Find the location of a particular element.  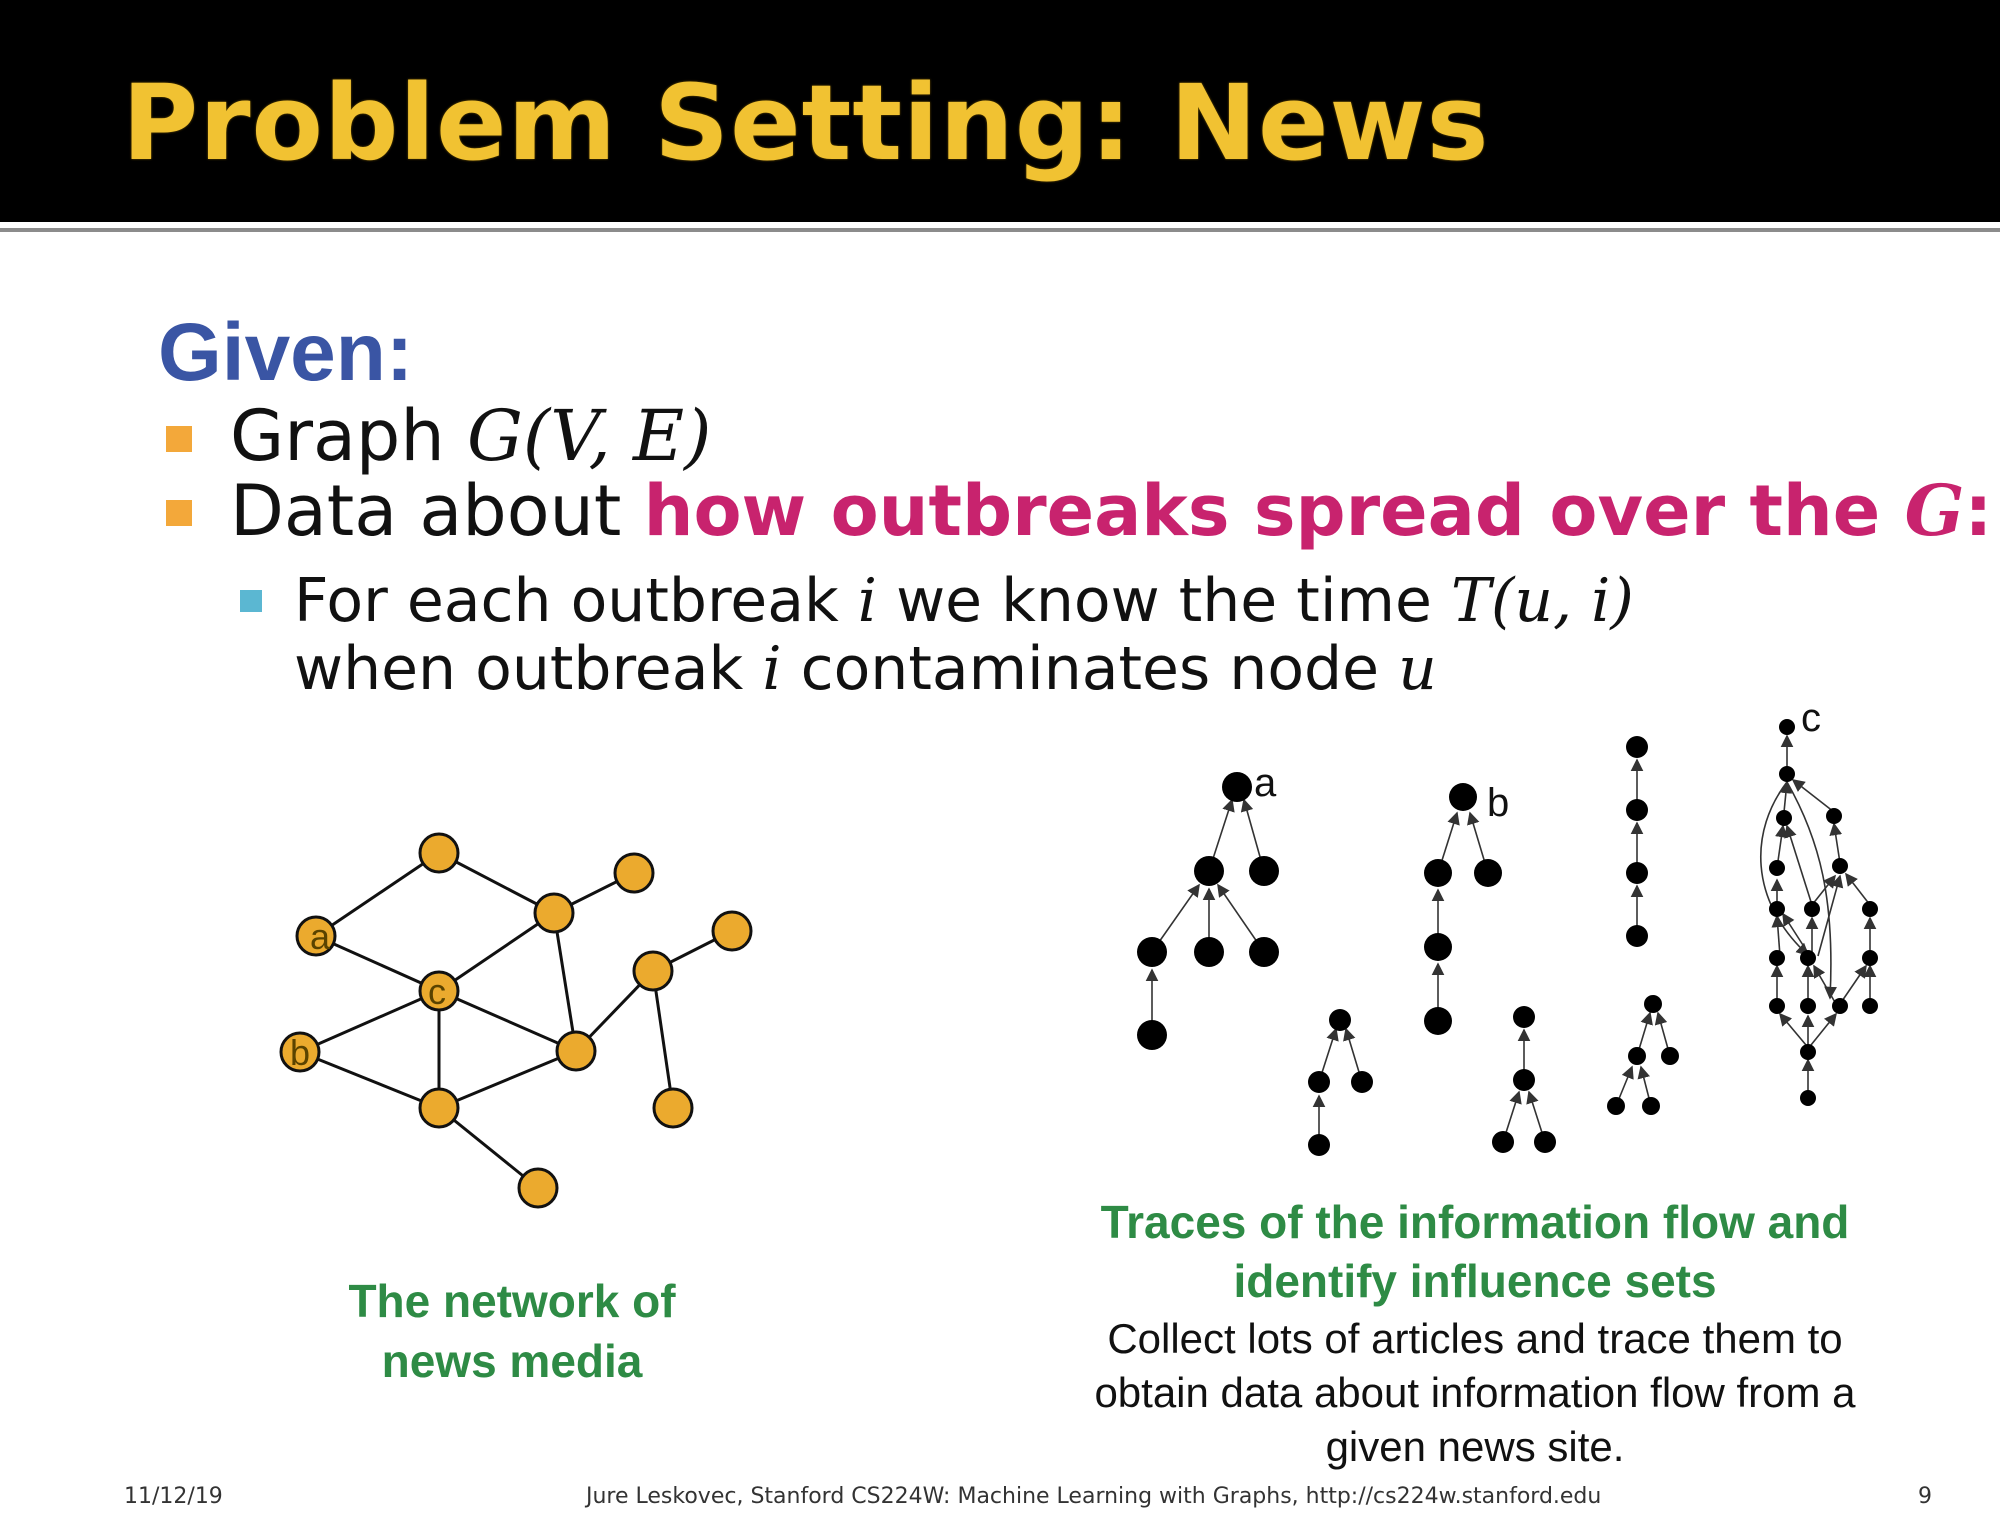

trace-label-b: b is located at coordinates (1498, 803).